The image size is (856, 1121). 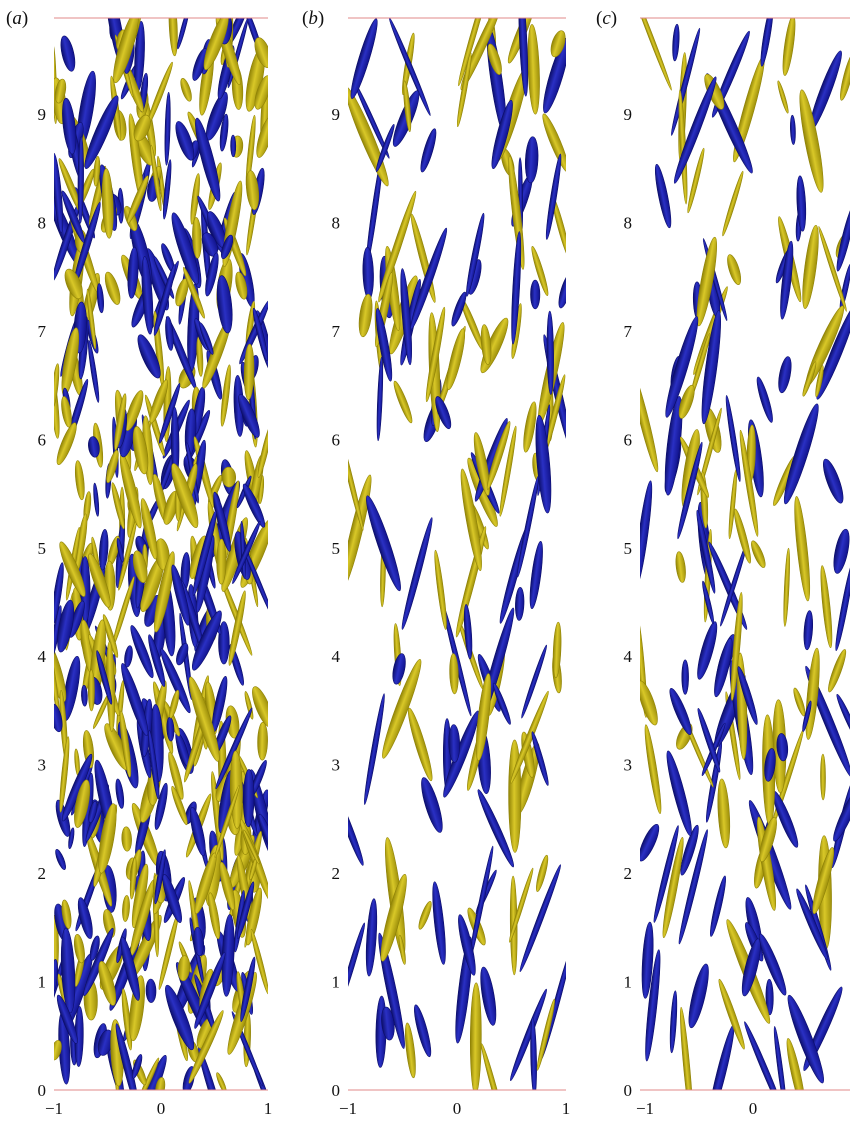 I want to click on y-tick-label: 1, so click(x=336, y=982).